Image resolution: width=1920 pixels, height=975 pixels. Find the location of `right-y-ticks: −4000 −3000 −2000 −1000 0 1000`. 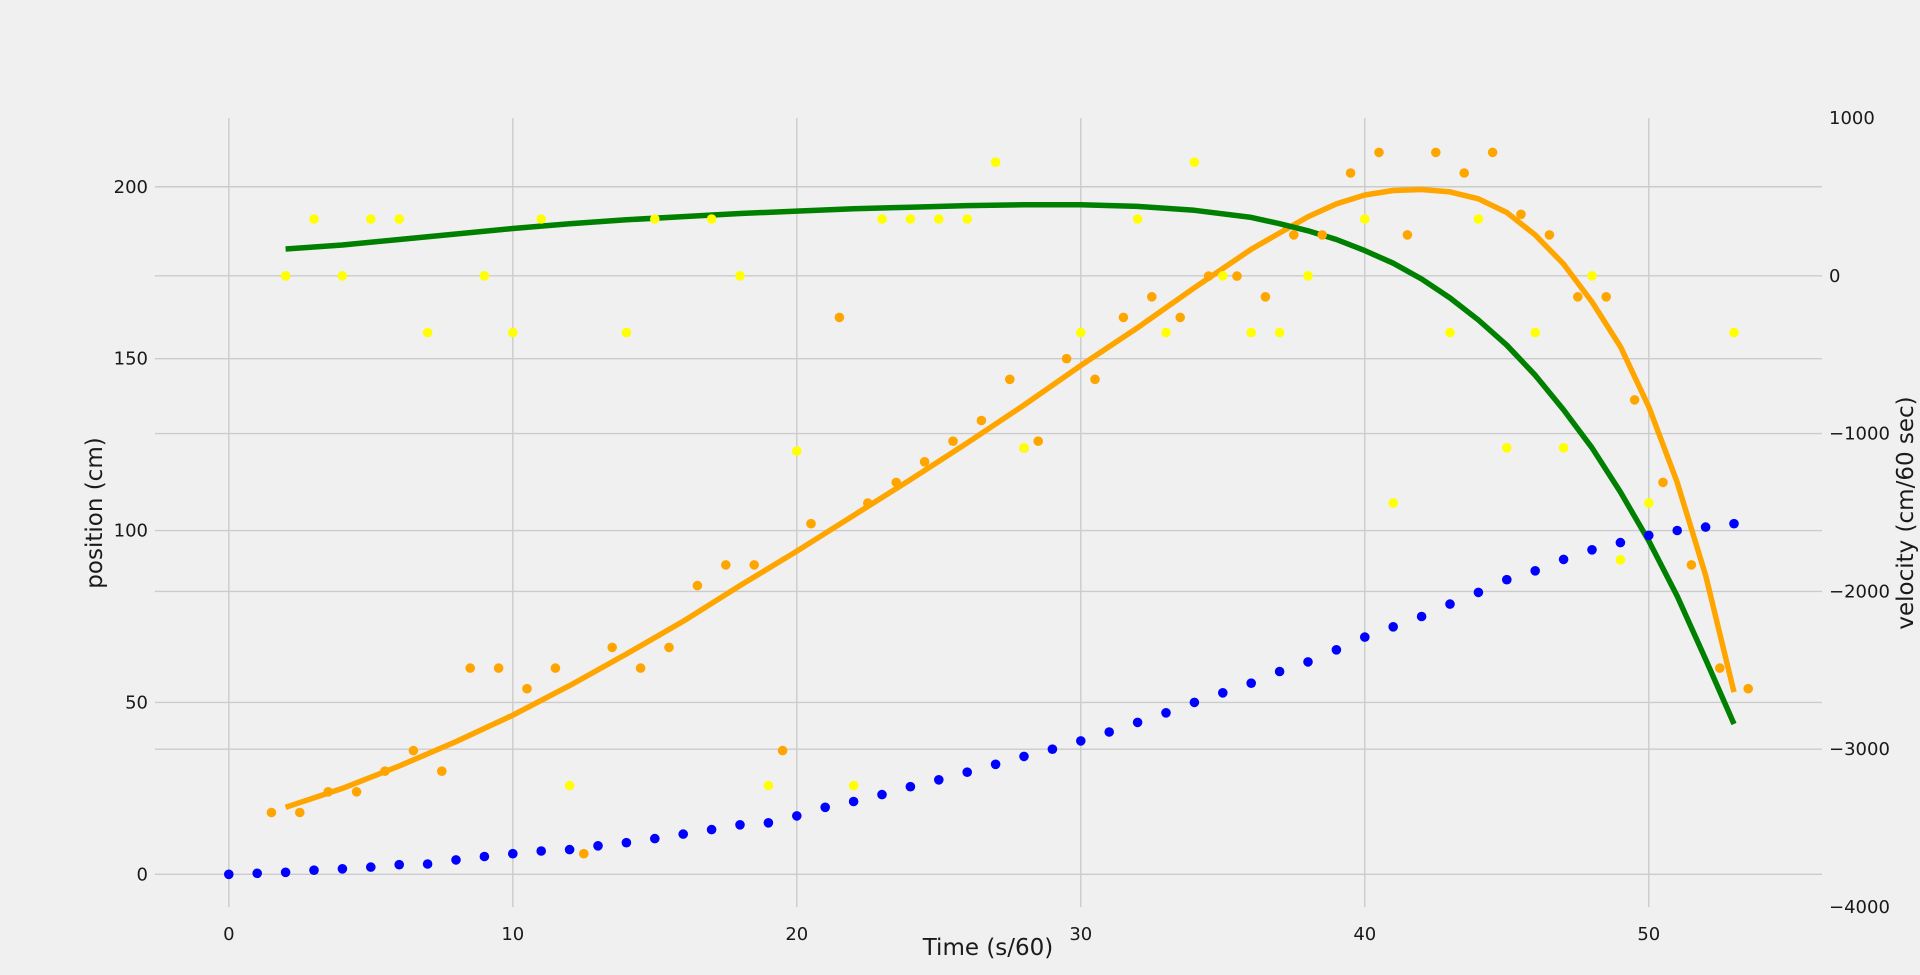

right-y-ticks: −4000 −3000 −2000 −1000 0 1000 is located at coordinates (1859, 513).